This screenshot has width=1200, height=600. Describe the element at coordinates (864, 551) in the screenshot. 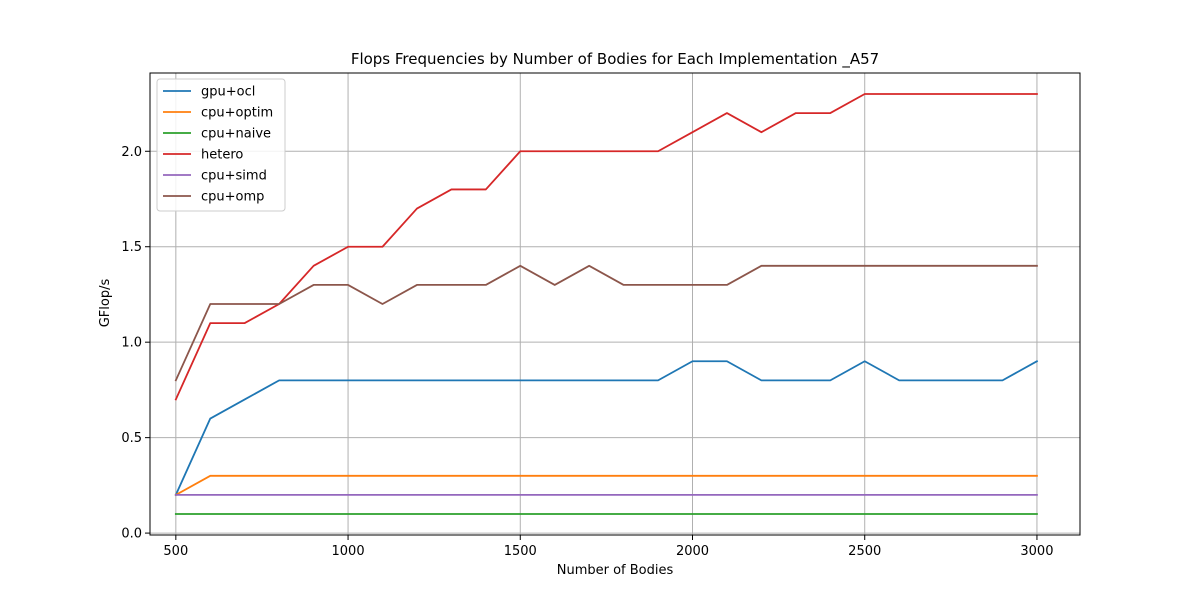

I see `x-tick-label: 2500` at that location.